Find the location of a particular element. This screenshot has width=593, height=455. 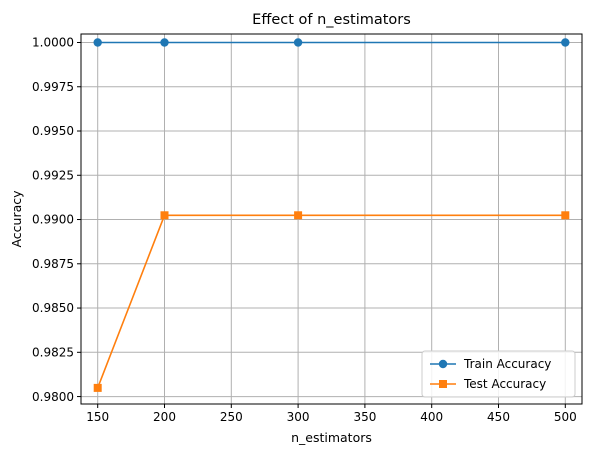

legend-entry: Train Accuracy is located at coordinates (490, 364).